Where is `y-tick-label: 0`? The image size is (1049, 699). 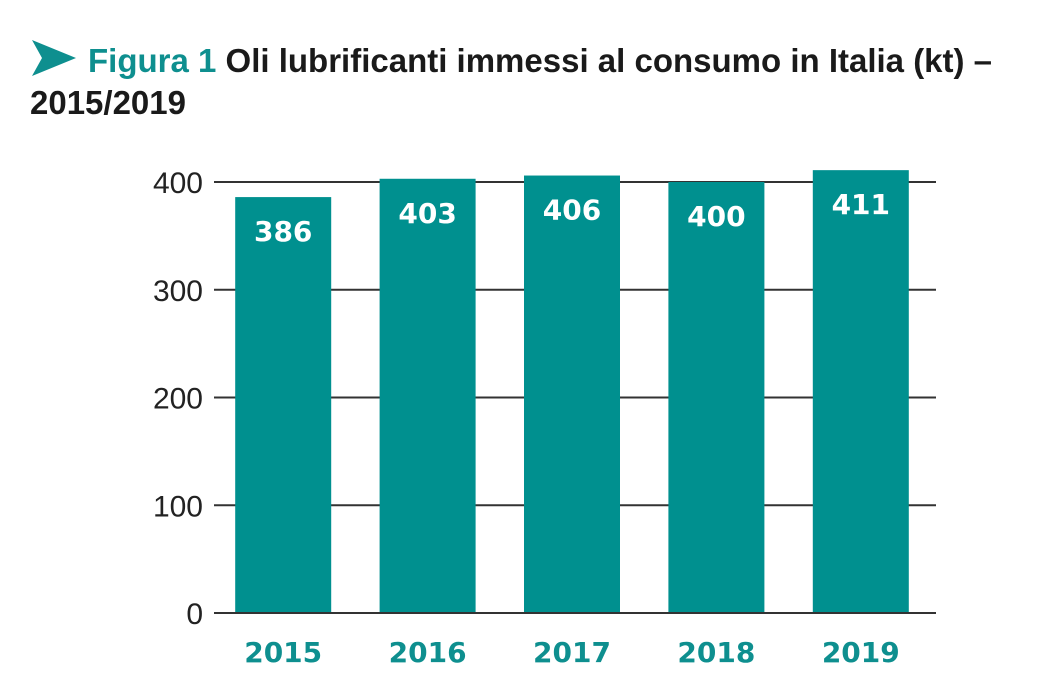
y-tick-label: 0 is located at coordinates (194, 614).